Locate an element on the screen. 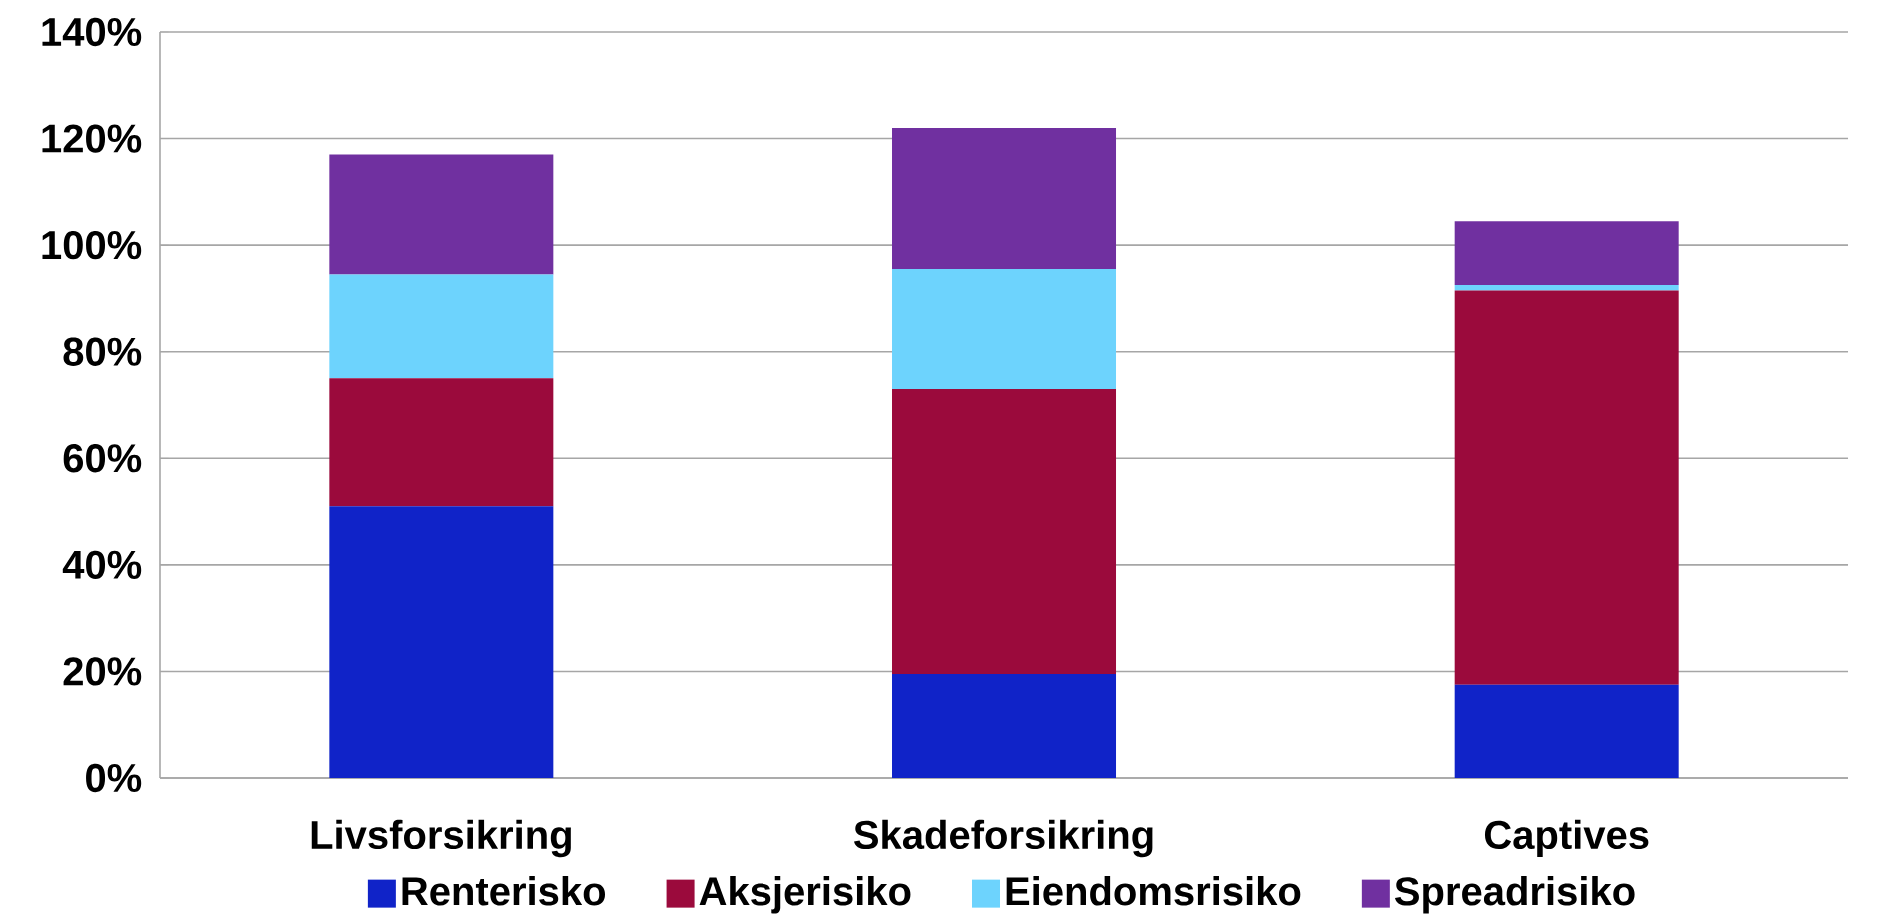 The image size is (1881, 920). y-tick-label: 140% is located at coordinates (92, 32).